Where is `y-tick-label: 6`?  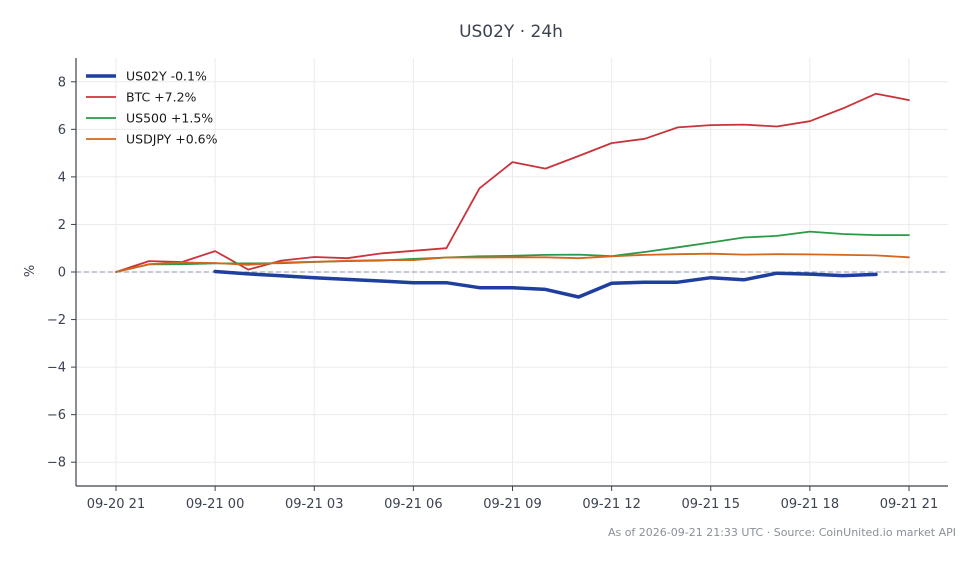 y-tick-label: 6 is located at coordinates (62, 130).